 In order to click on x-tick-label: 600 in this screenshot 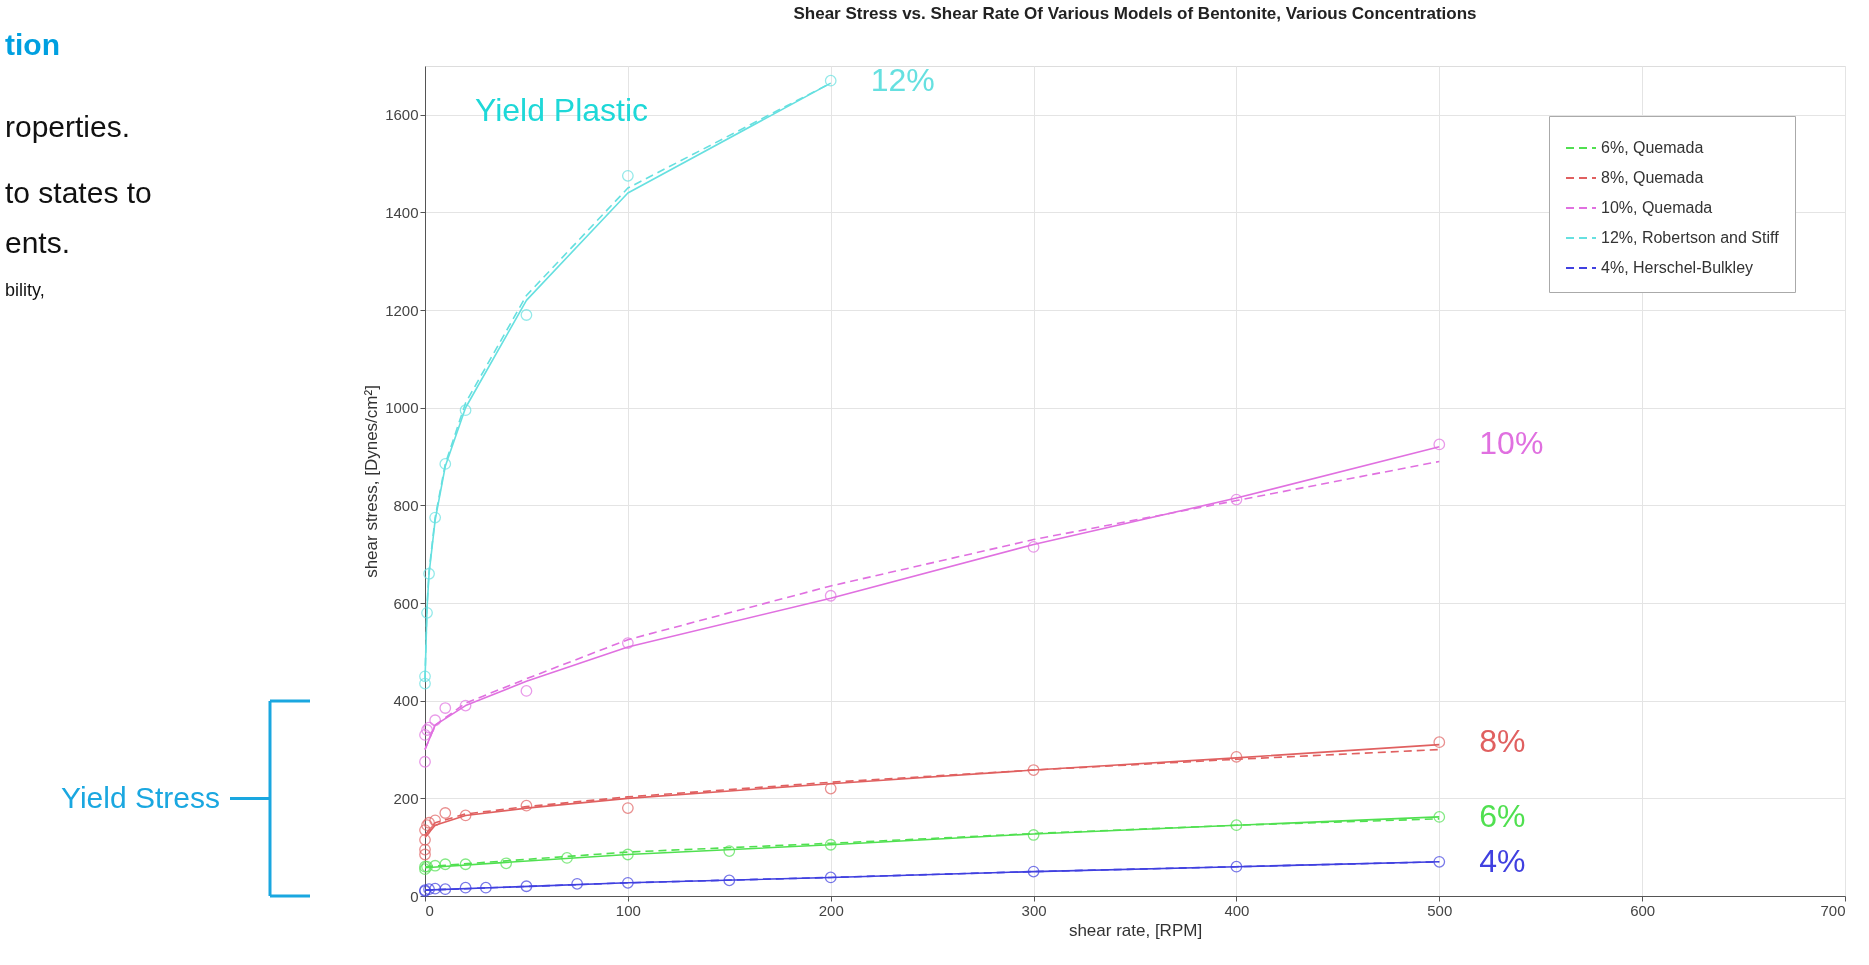, I will do `click(1643, 910)`.